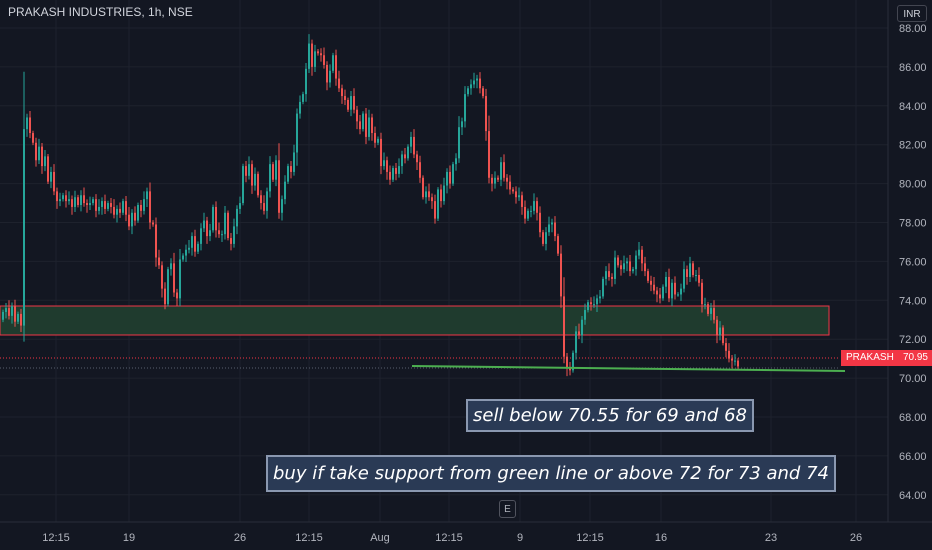  What do you see at coordinates (913, 379) in the screenshot?
I see `y-tick-label: 70.00` at bounding box center [913, 379].